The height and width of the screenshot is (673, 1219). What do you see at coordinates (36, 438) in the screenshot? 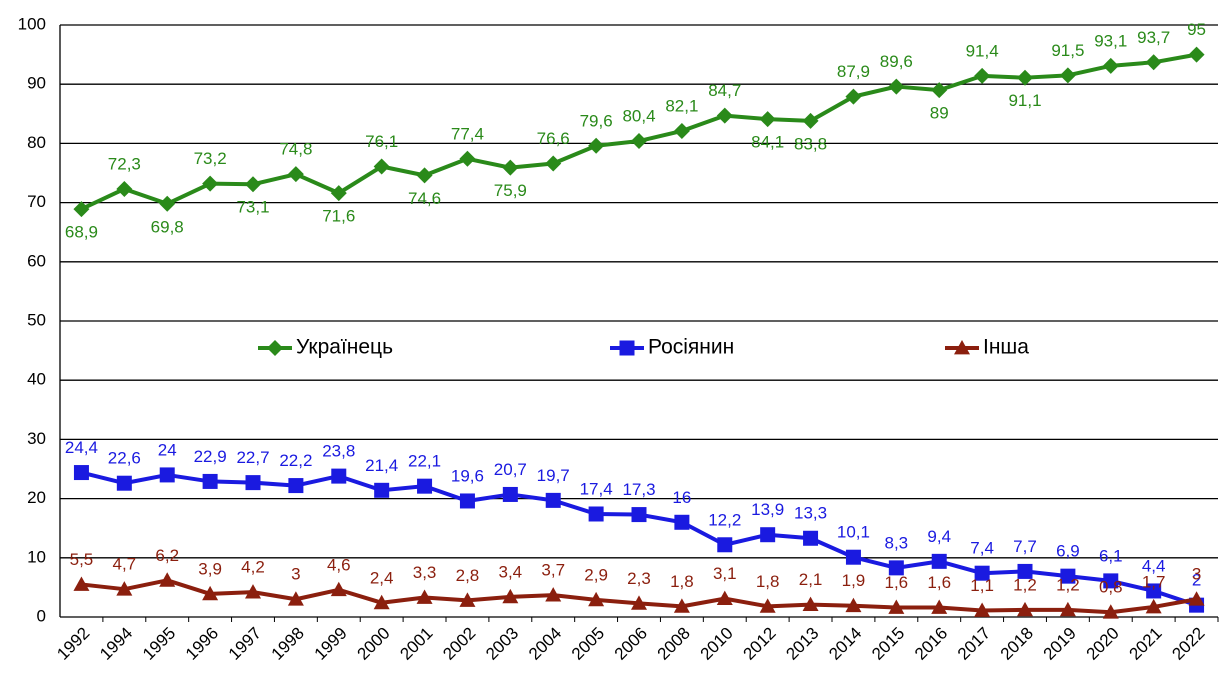
I see `y-tick-label: 30` at bounding box center [36, 438].